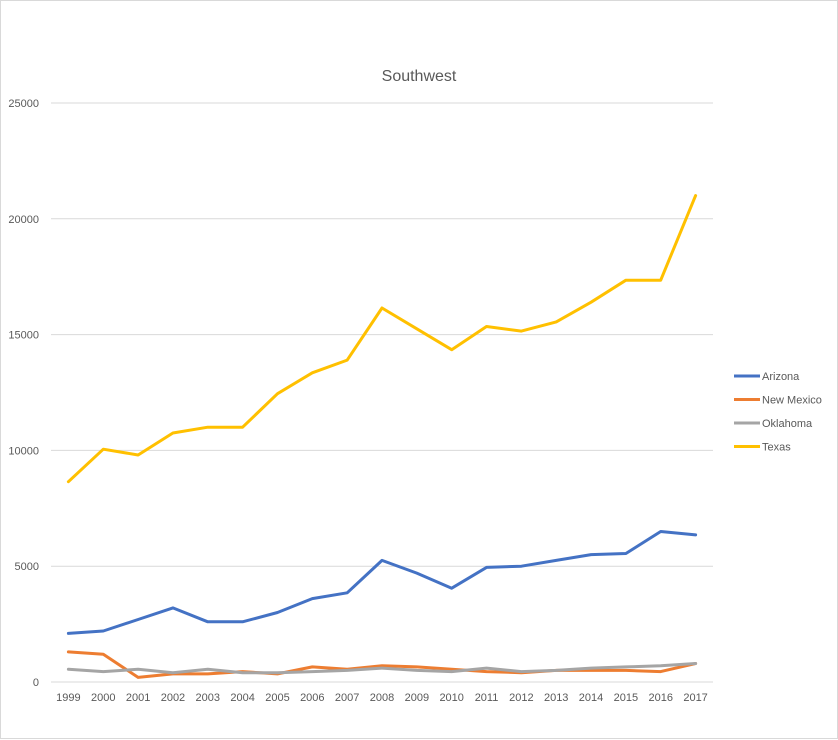  Describe the element at coordinates (382, 582) in the screenshot. I see `series-line-arizona` at that location.